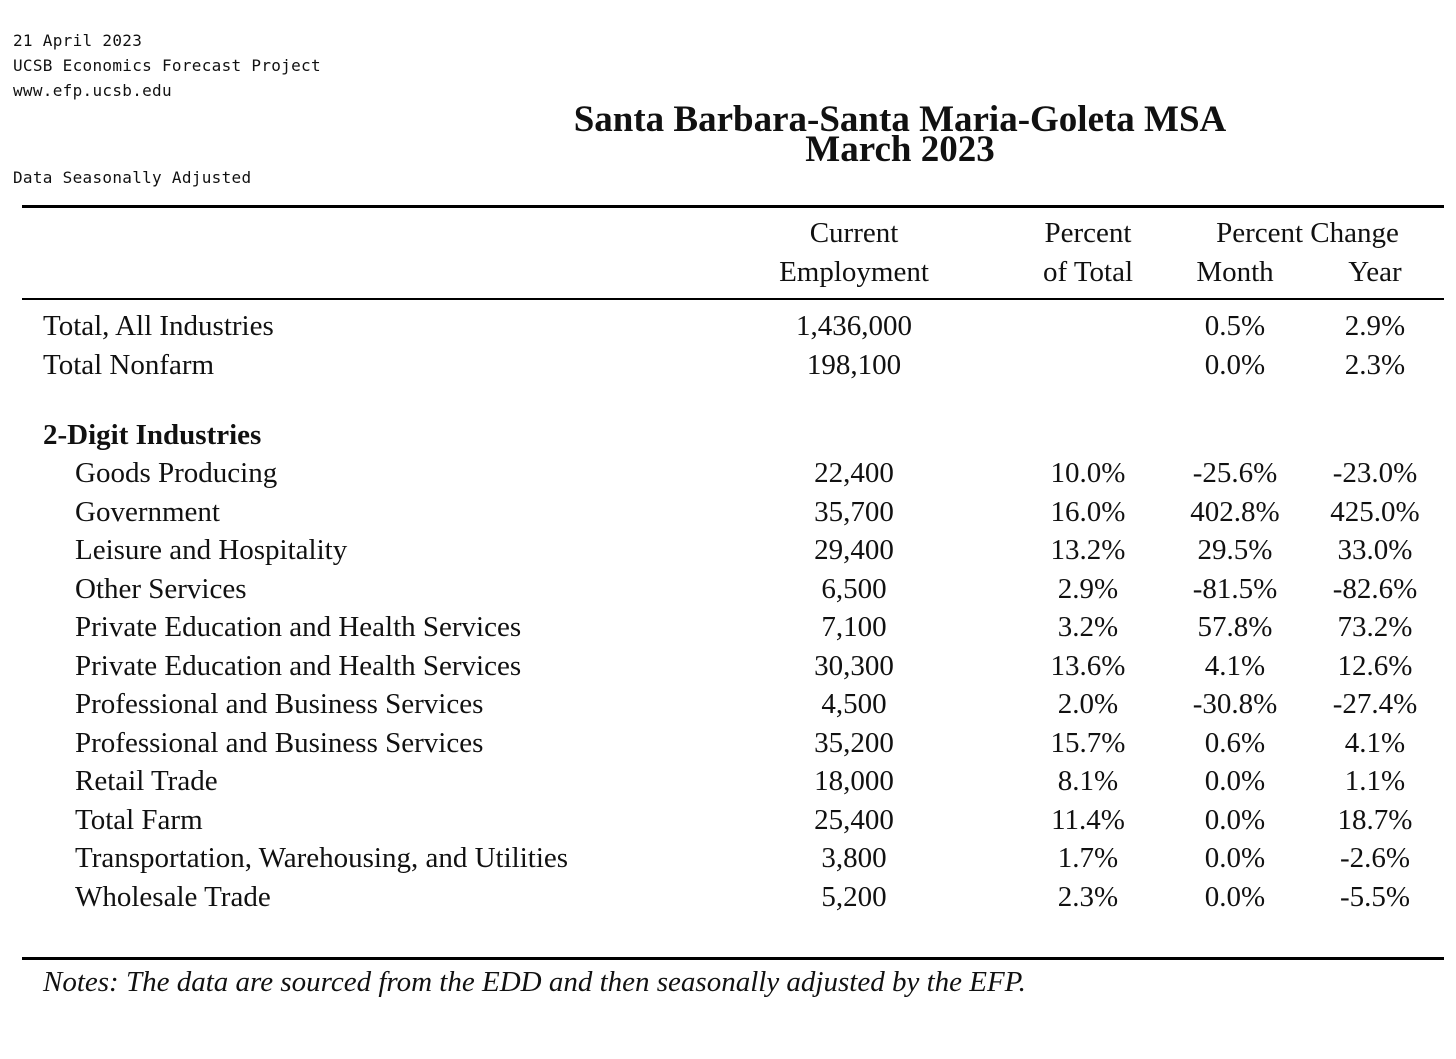 The image size is (1456, 1059). What do you see at coordinates (1375, 326) in the screenshot?
I see `year-change-value: 2.9%` at bounding box center [1375, 326].